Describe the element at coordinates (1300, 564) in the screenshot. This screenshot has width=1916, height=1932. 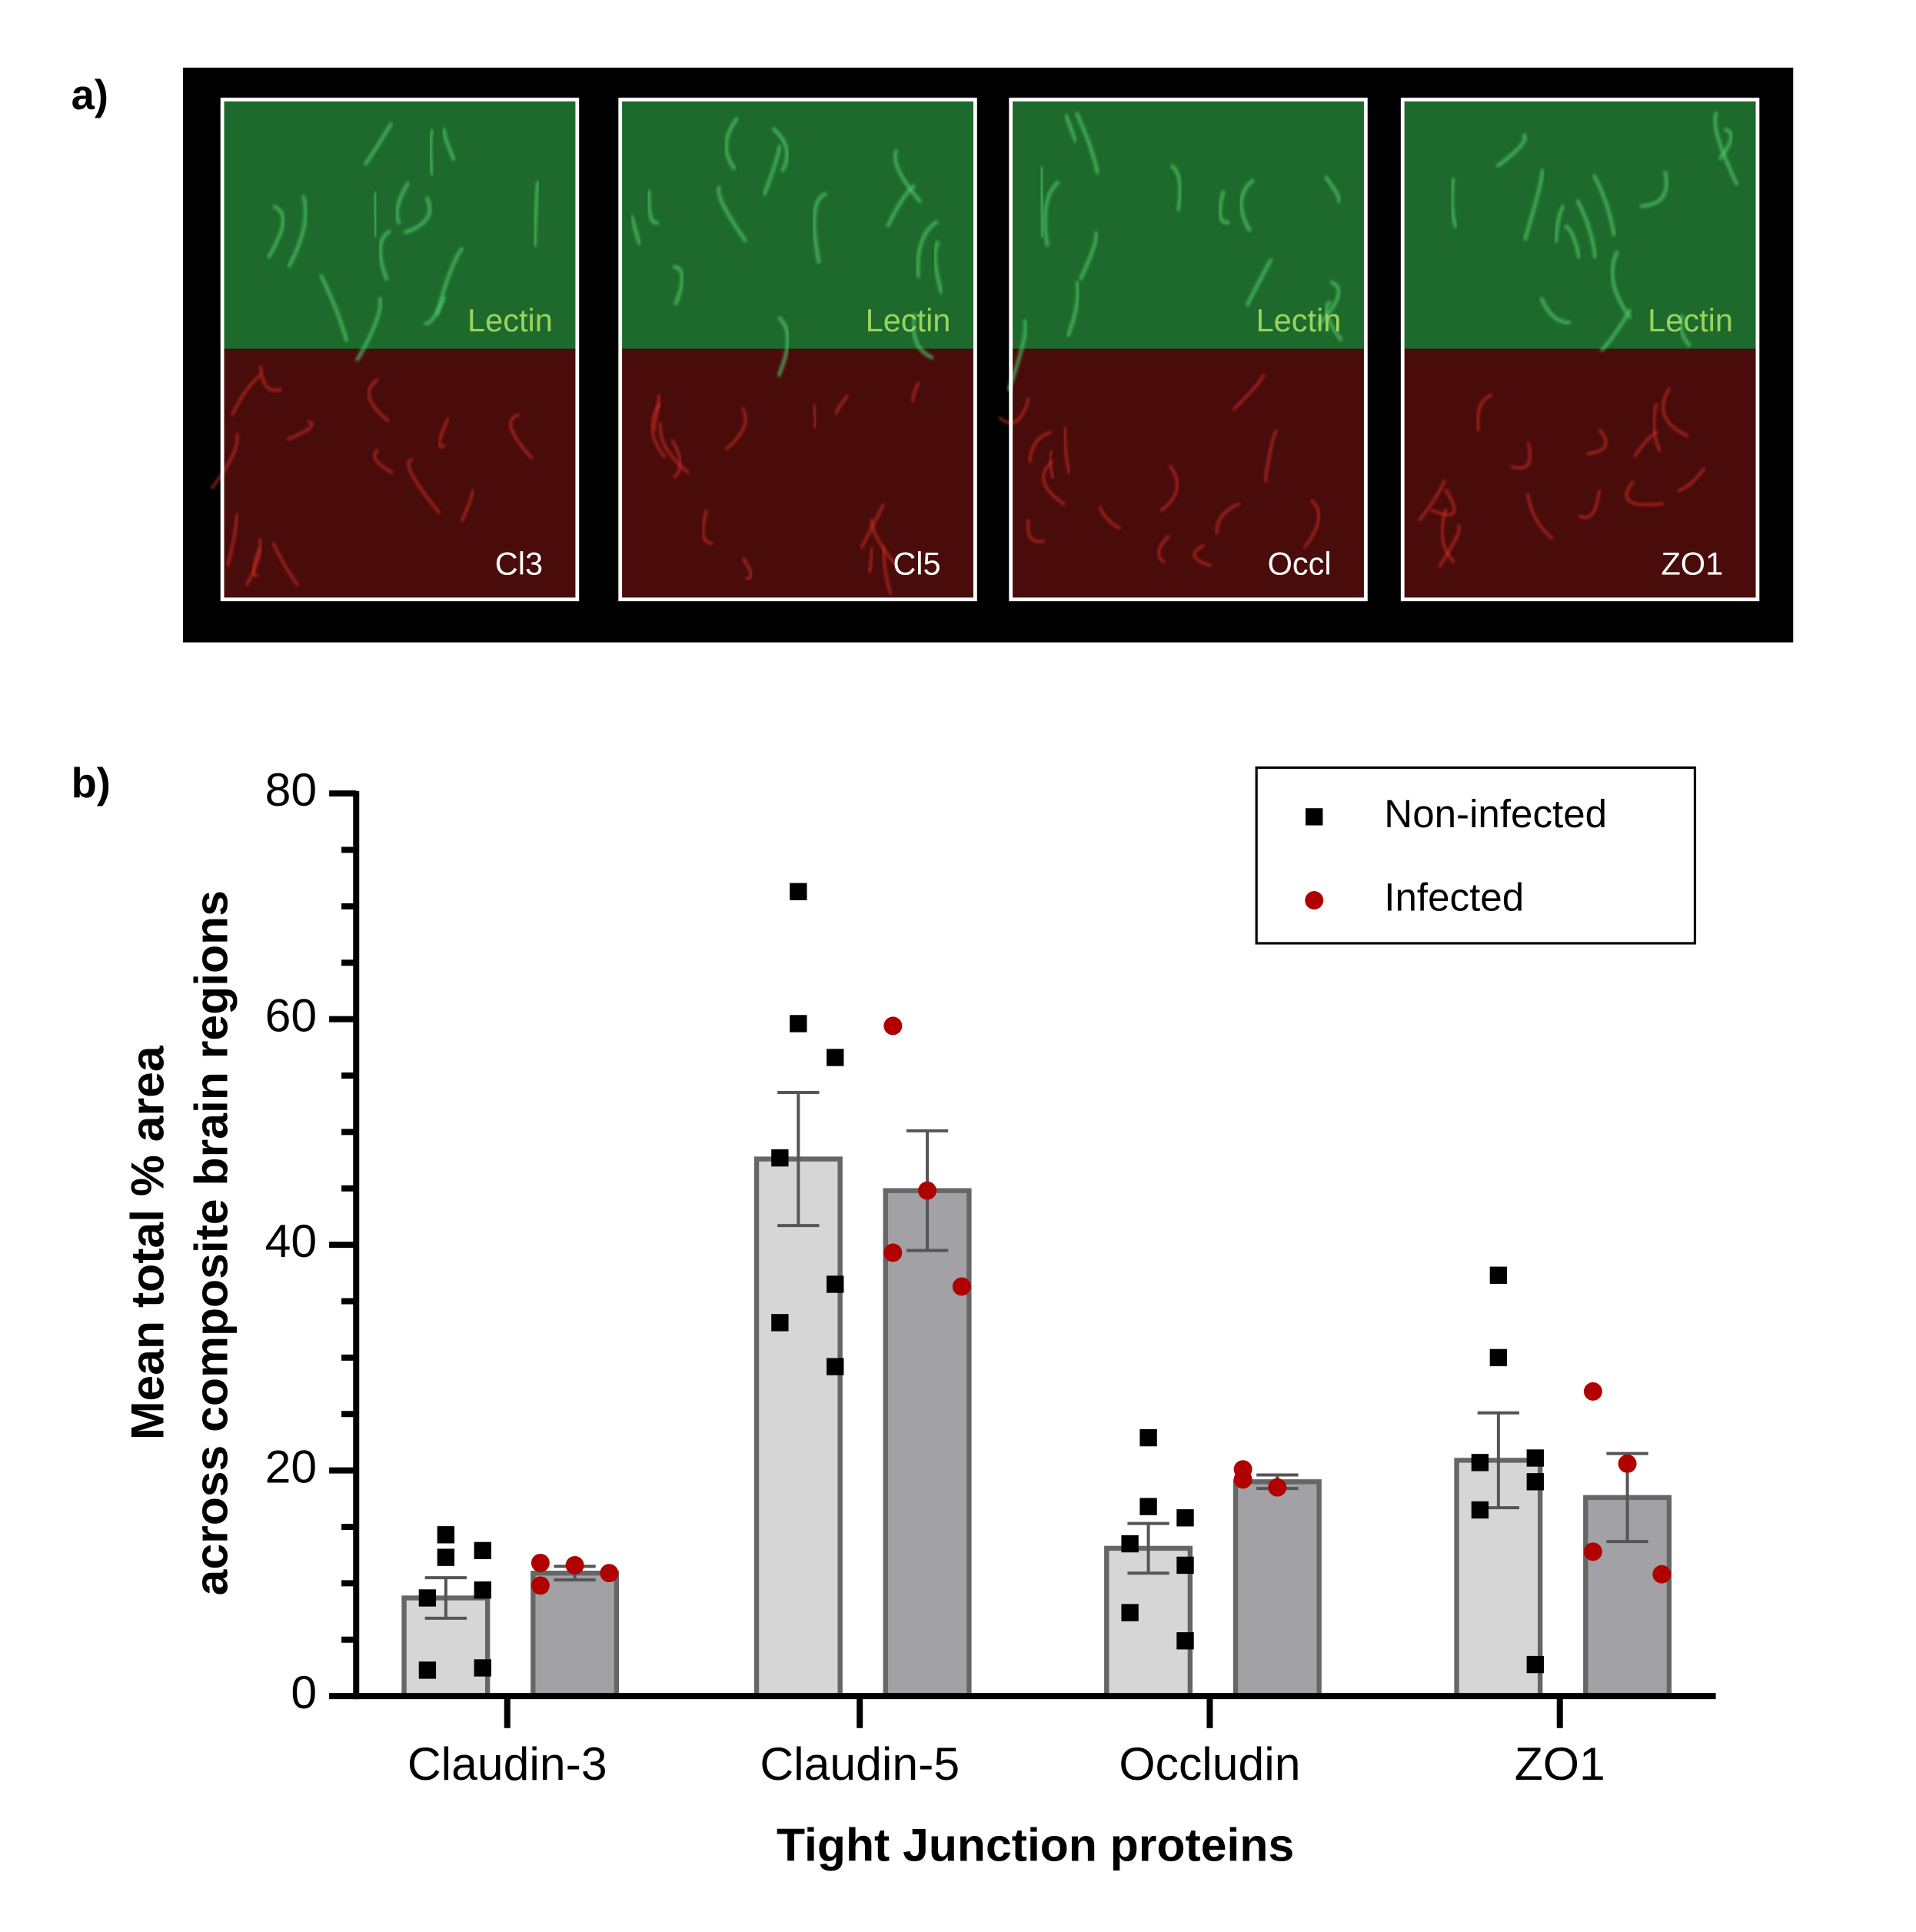
I see `channel-label: Occl` at that location.